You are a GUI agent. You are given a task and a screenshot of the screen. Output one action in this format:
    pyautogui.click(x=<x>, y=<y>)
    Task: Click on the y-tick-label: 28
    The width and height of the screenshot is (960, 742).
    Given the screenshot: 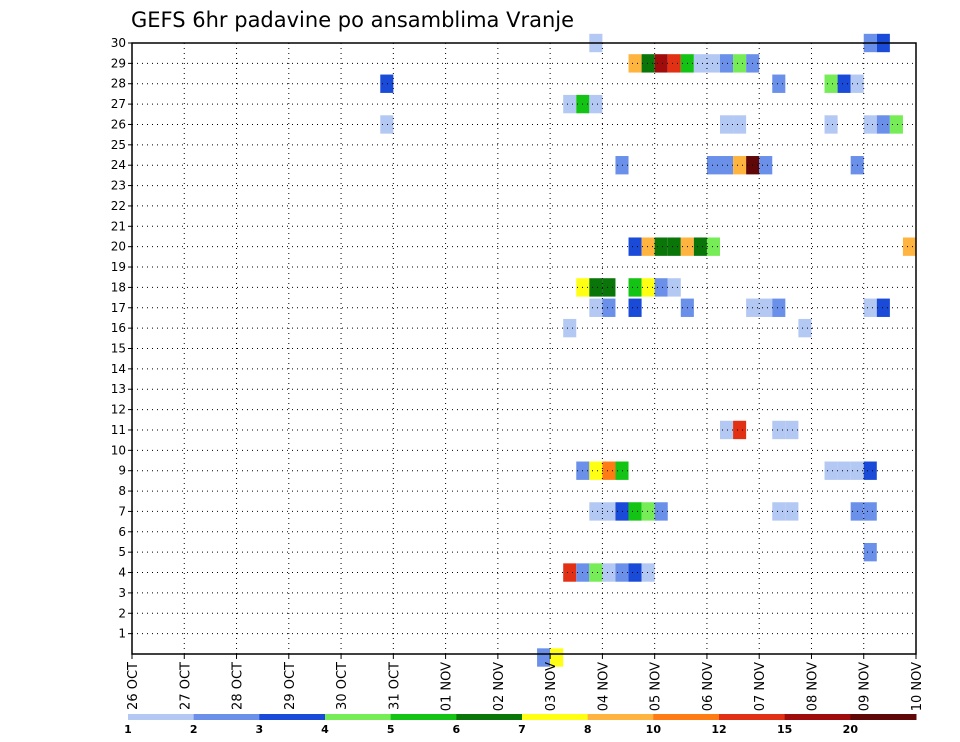 What is the action you would take?
    pyautogui.click(x=118, y=84)
    